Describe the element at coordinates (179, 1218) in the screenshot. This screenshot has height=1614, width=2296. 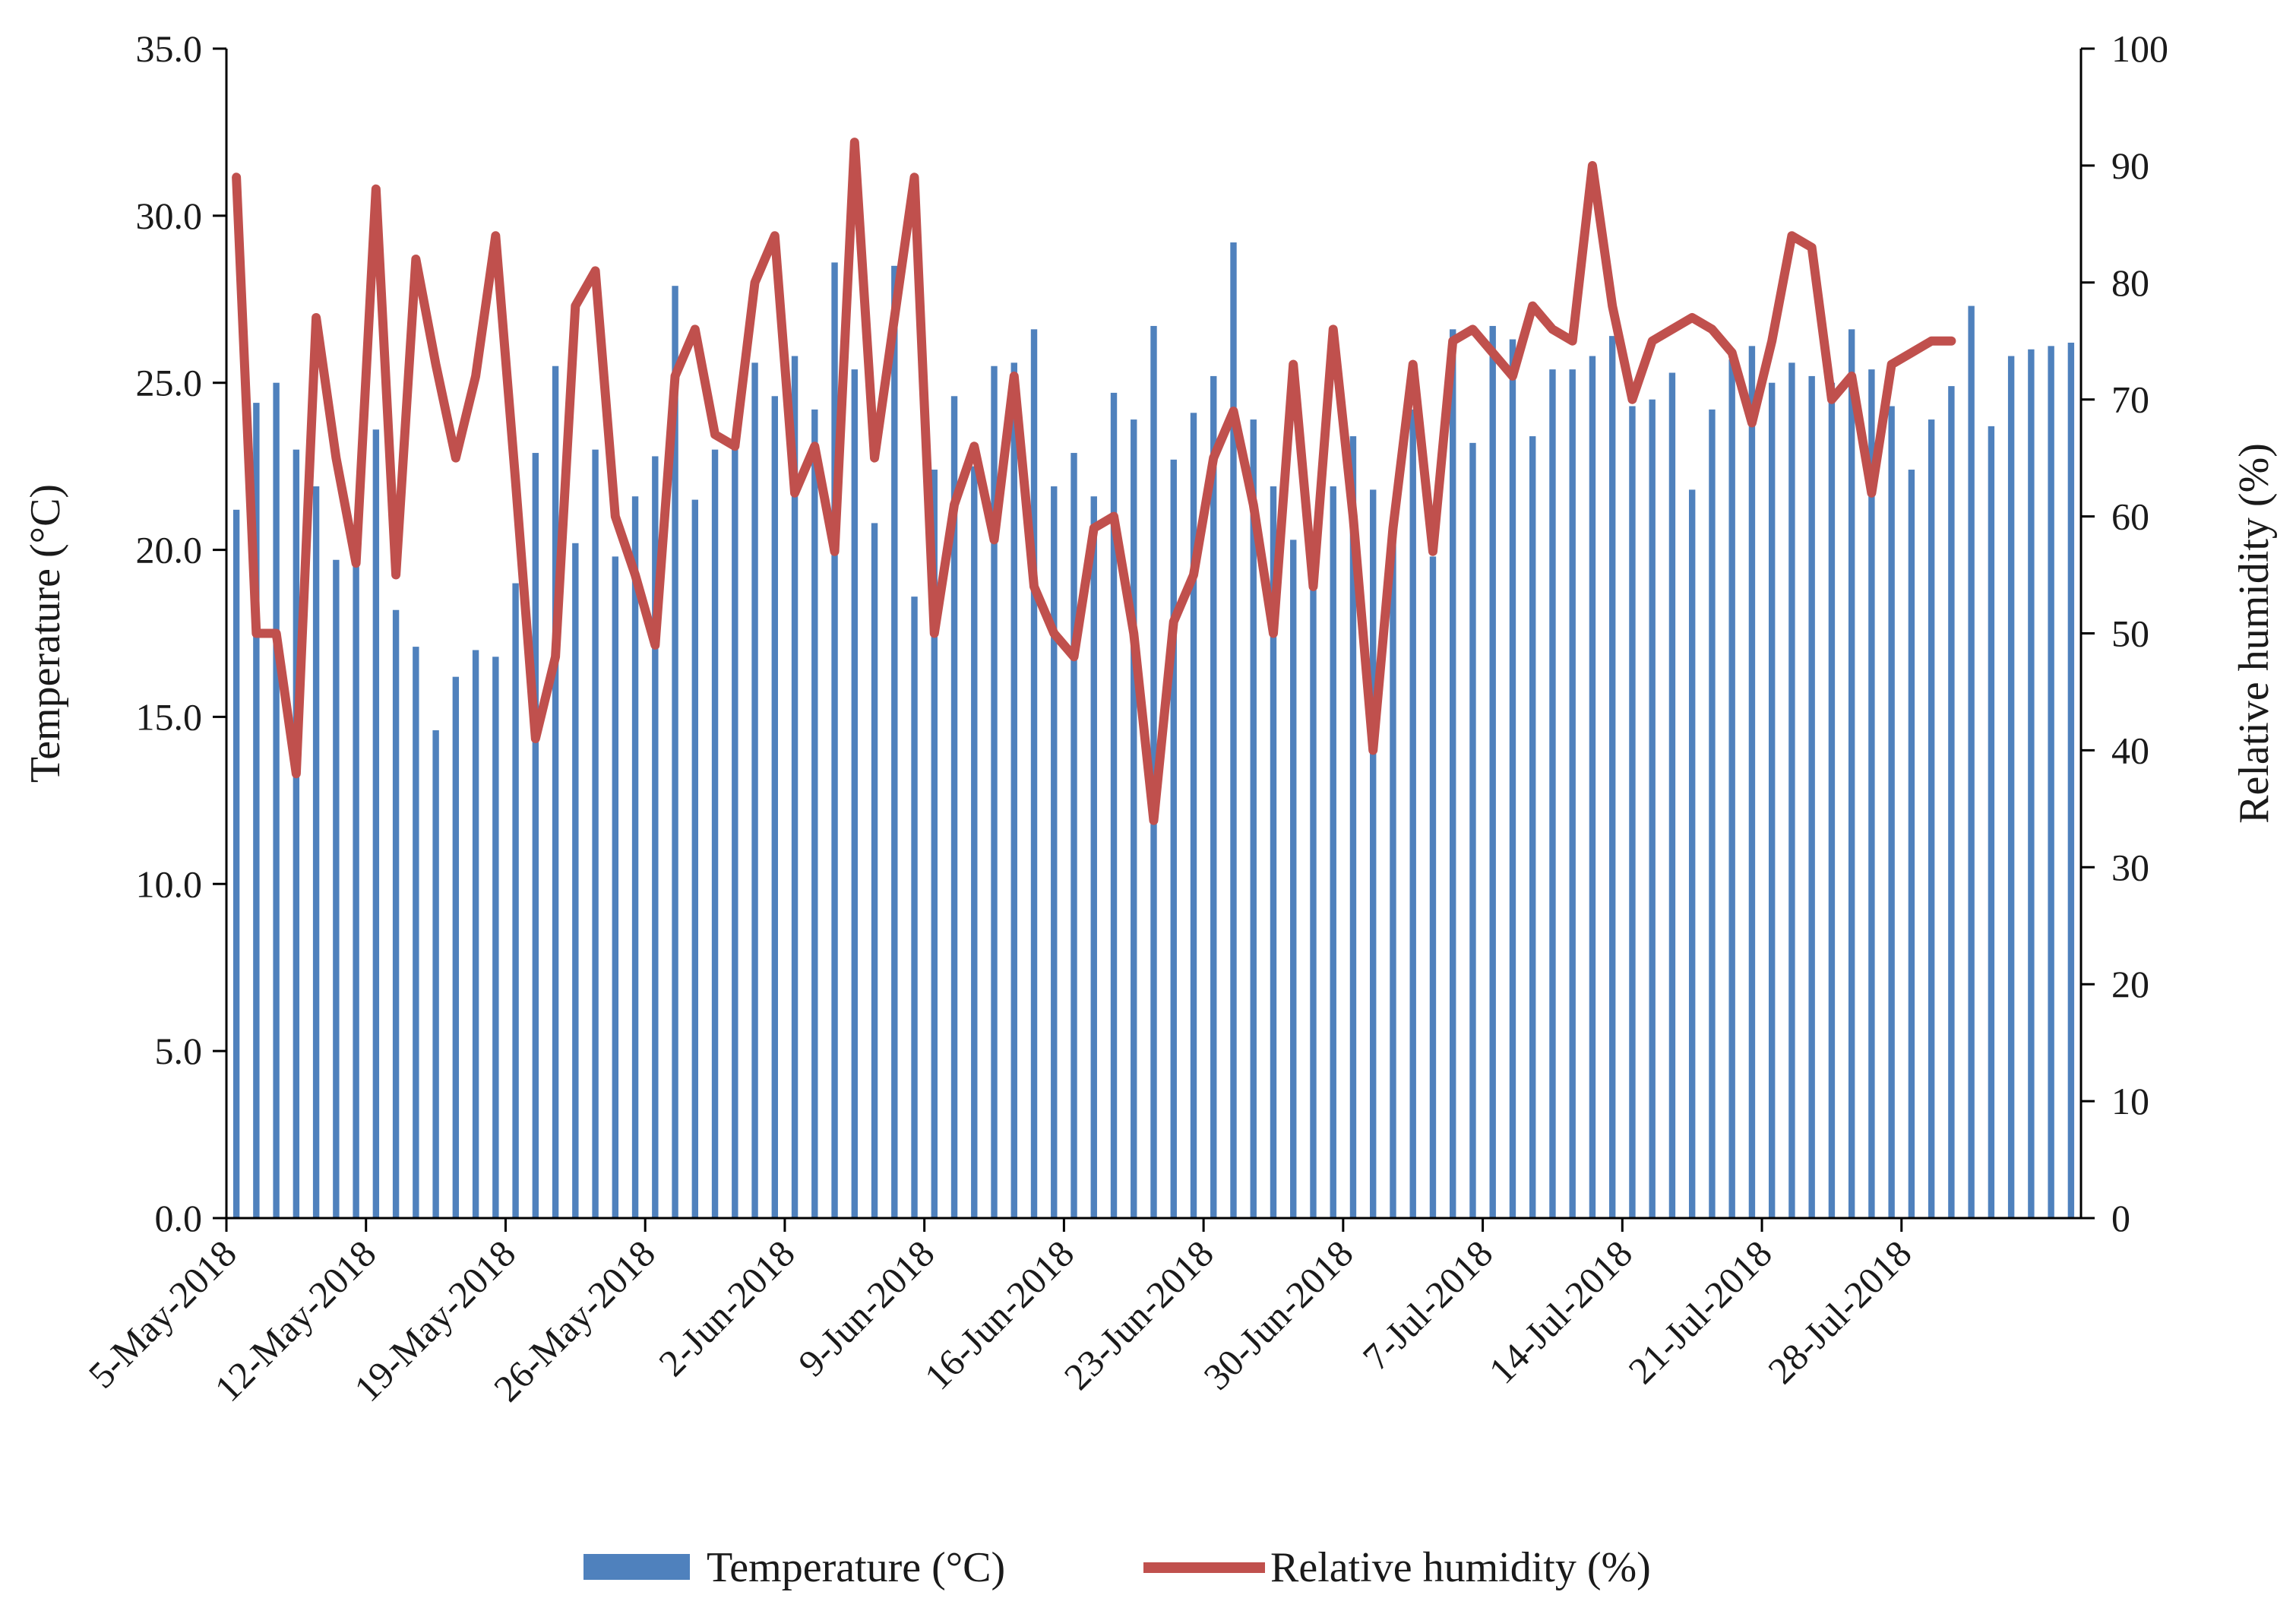
I see `left-y-tick-label: 0.0` at that location.